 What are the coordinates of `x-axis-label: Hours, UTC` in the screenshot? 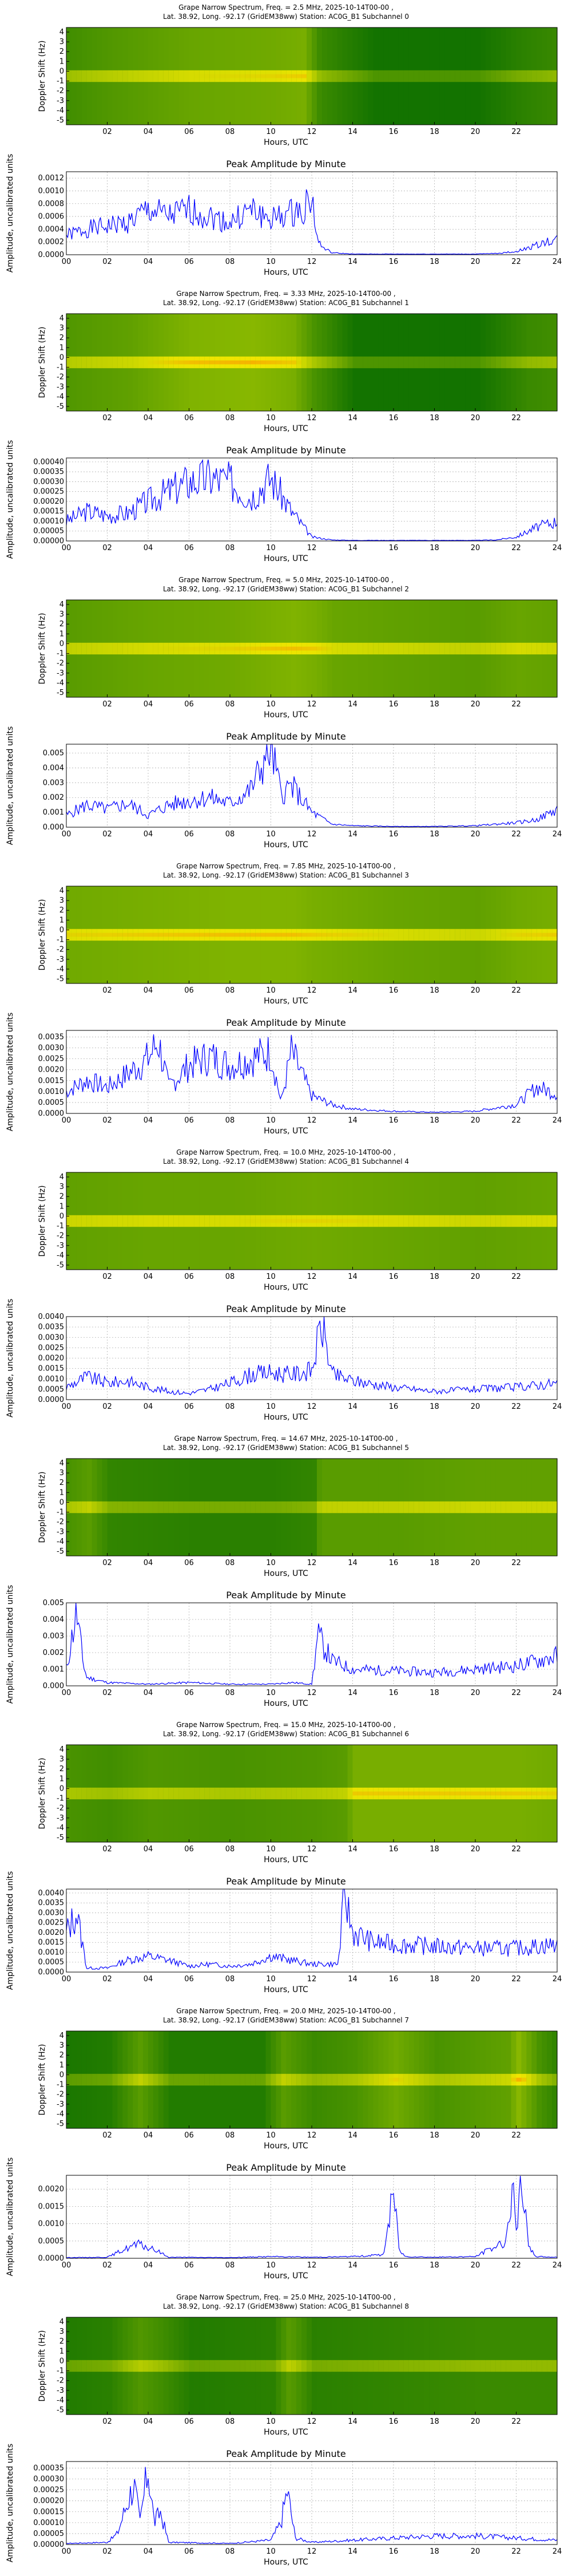 It's located at (286, 1417).